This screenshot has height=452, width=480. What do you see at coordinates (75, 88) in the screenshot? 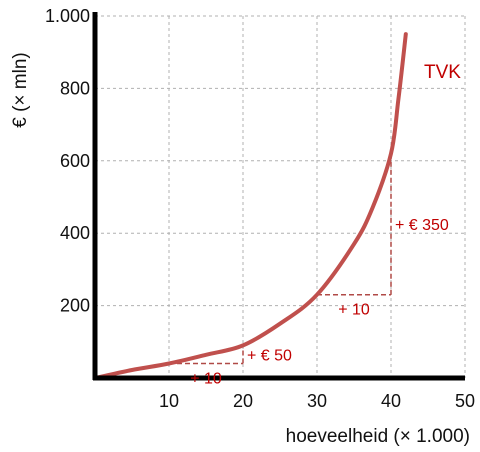
I see `y-tick-label: 800` at bounding box center [75, 88].